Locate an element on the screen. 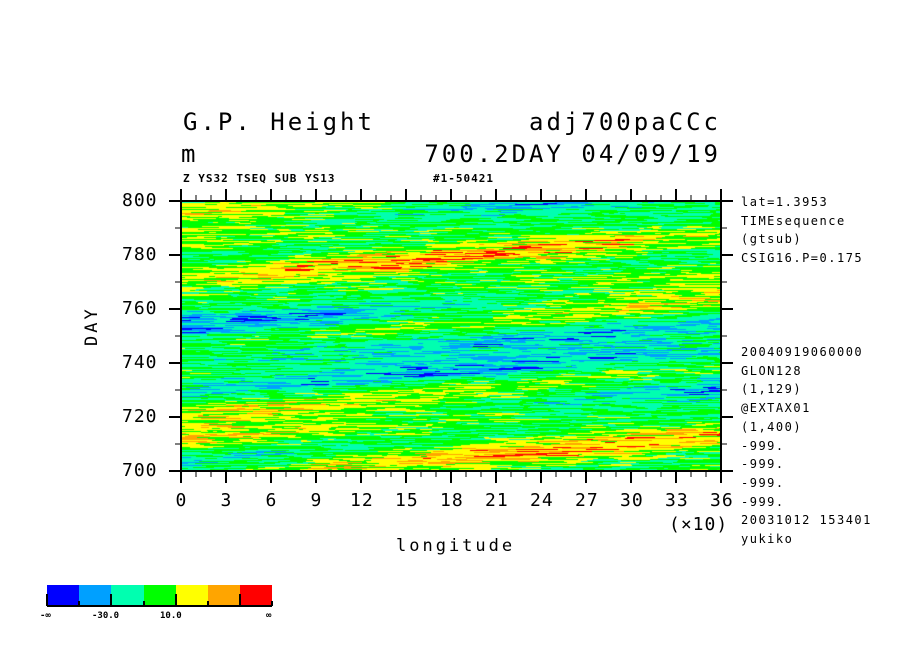  x-axis-label: longitude is located at coordinates (456, 546).